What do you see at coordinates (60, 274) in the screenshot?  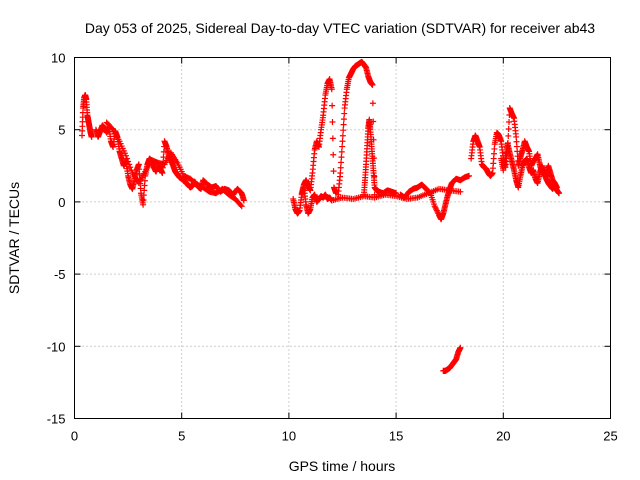 I see `y-tick-label: -5` at bounding box center [60, 274].